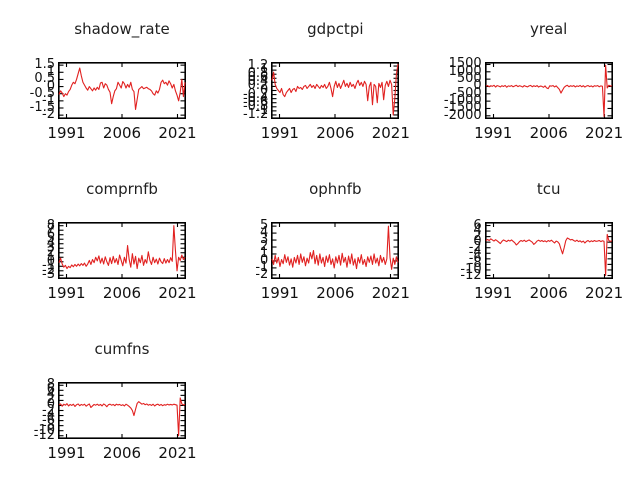 The width and height of the screenshot is (640, 480). I want to click on y-tick-label: -0.6, so click(255, 102).